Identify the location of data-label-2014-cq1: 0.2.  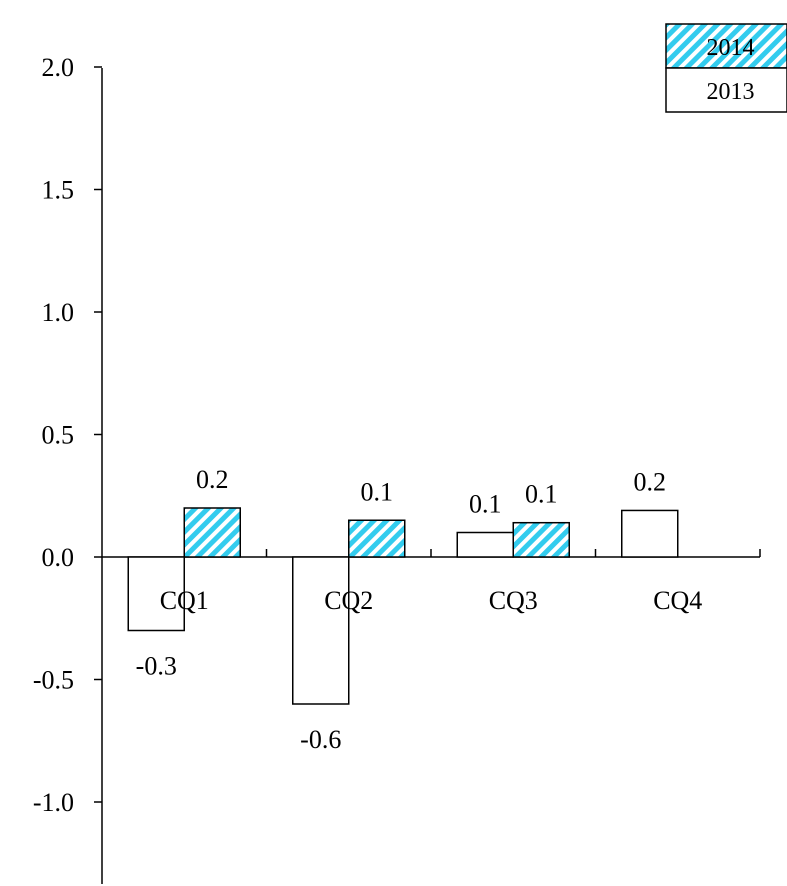
(212, 479).